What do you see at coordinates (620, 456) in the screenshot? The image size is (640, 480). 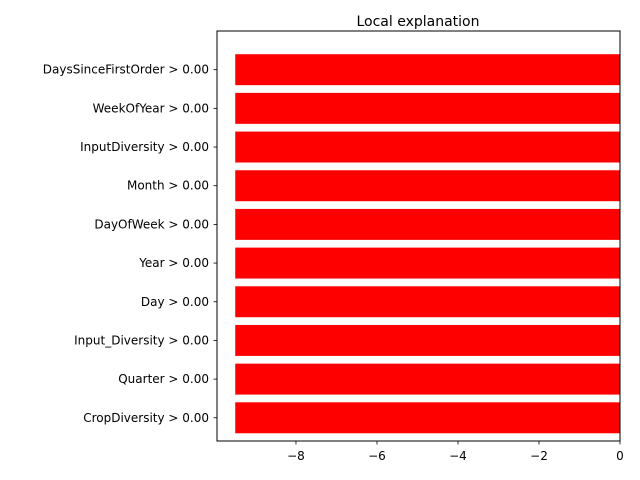 I see `x-tick-label: 0` at bounding box center [620, 456].